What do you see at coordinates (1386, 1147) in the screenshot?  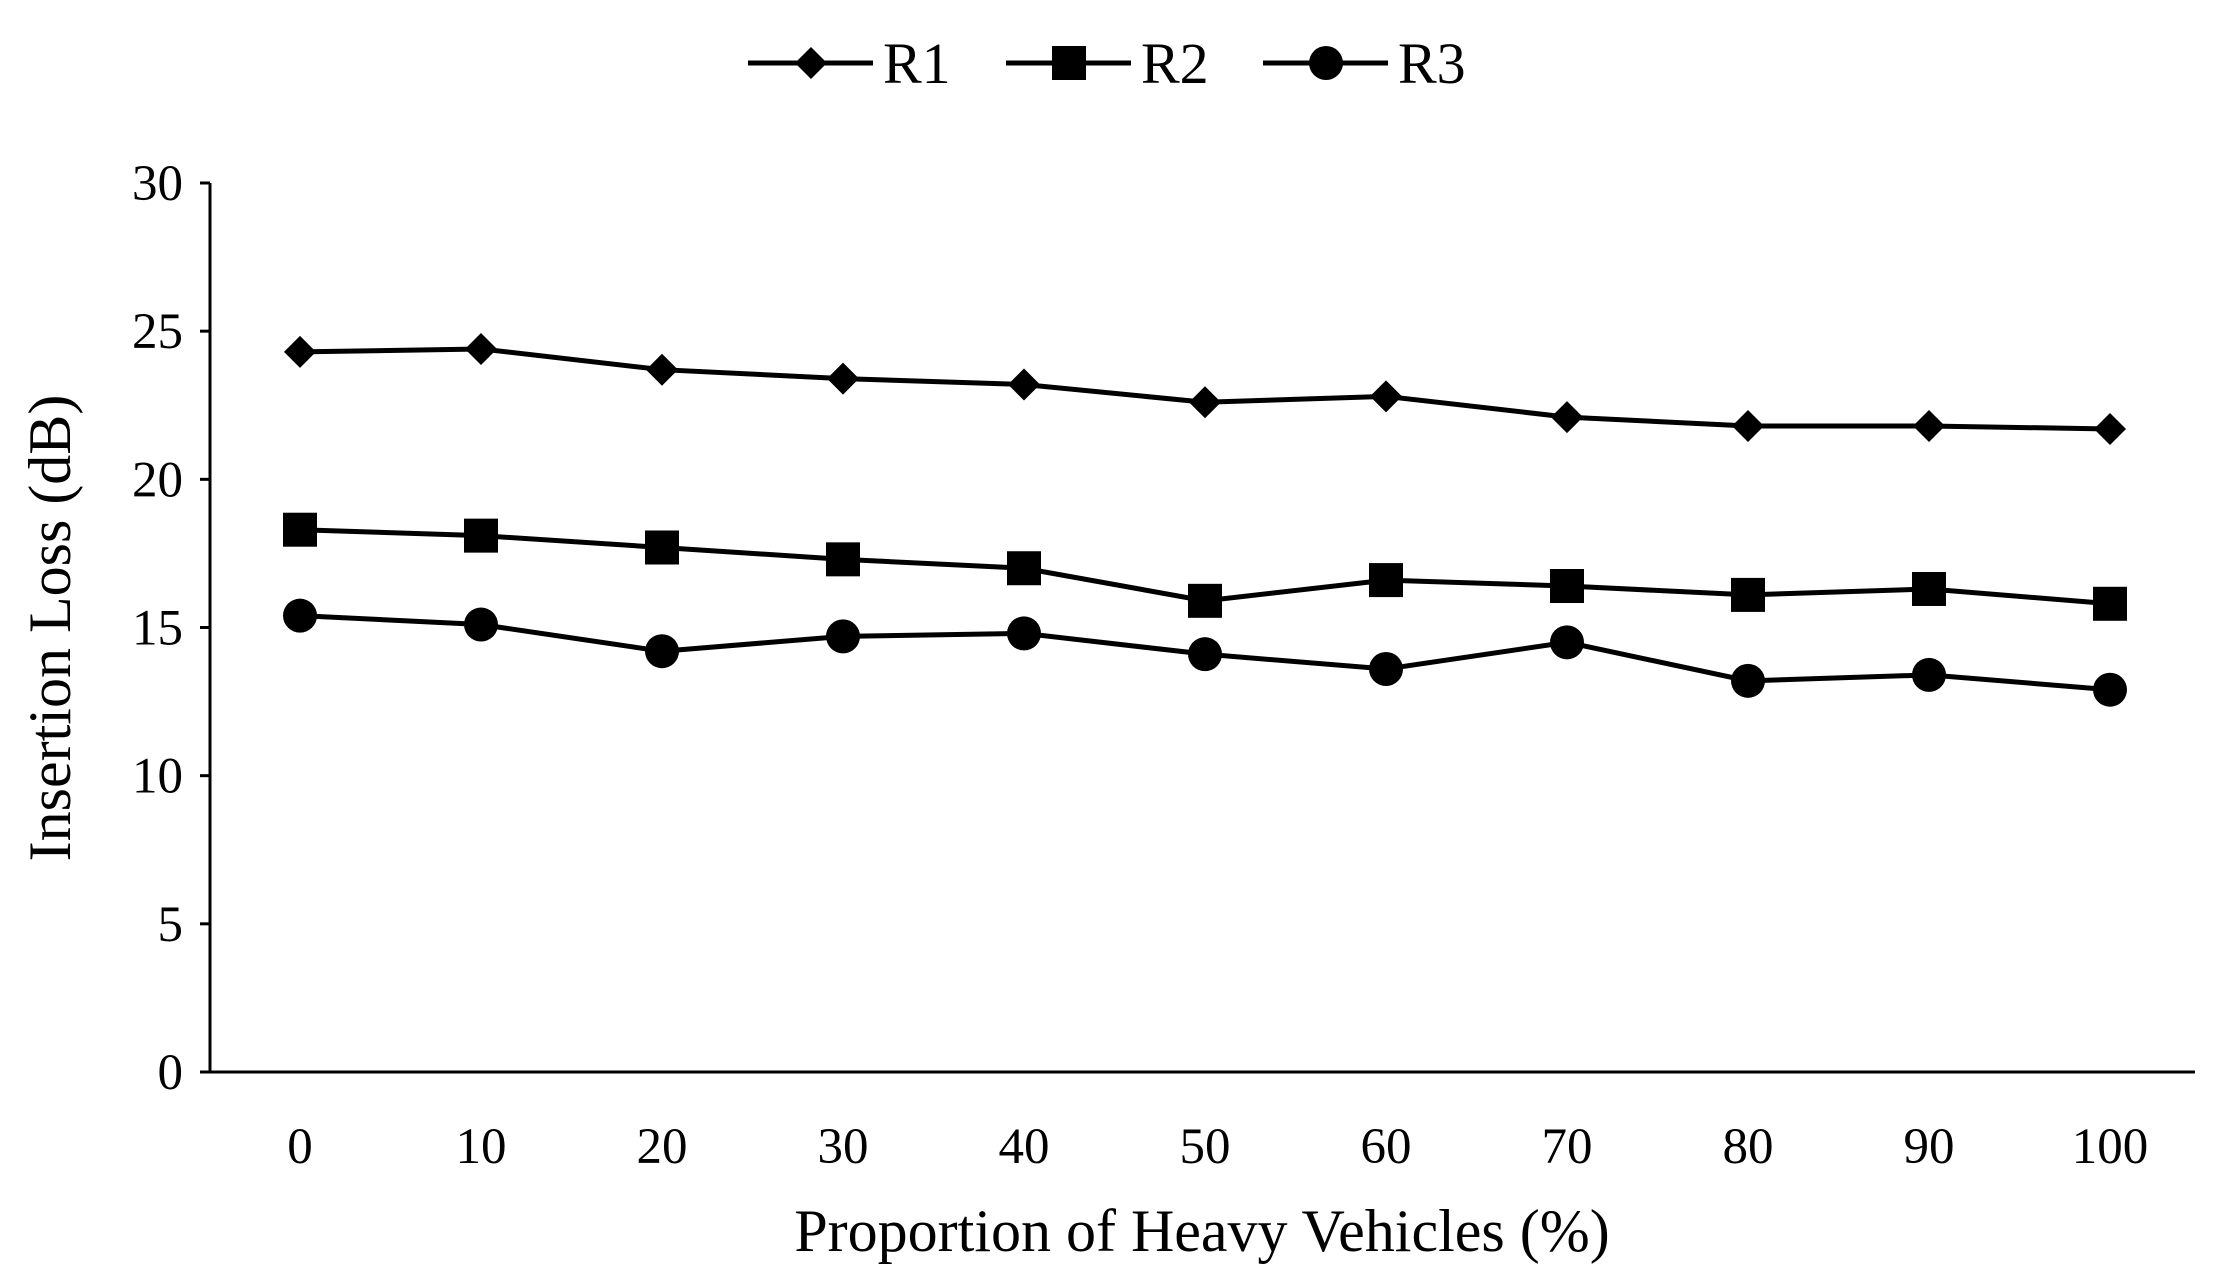 I see `x-tick-label: 60` at bounding box center [1386, 1147].